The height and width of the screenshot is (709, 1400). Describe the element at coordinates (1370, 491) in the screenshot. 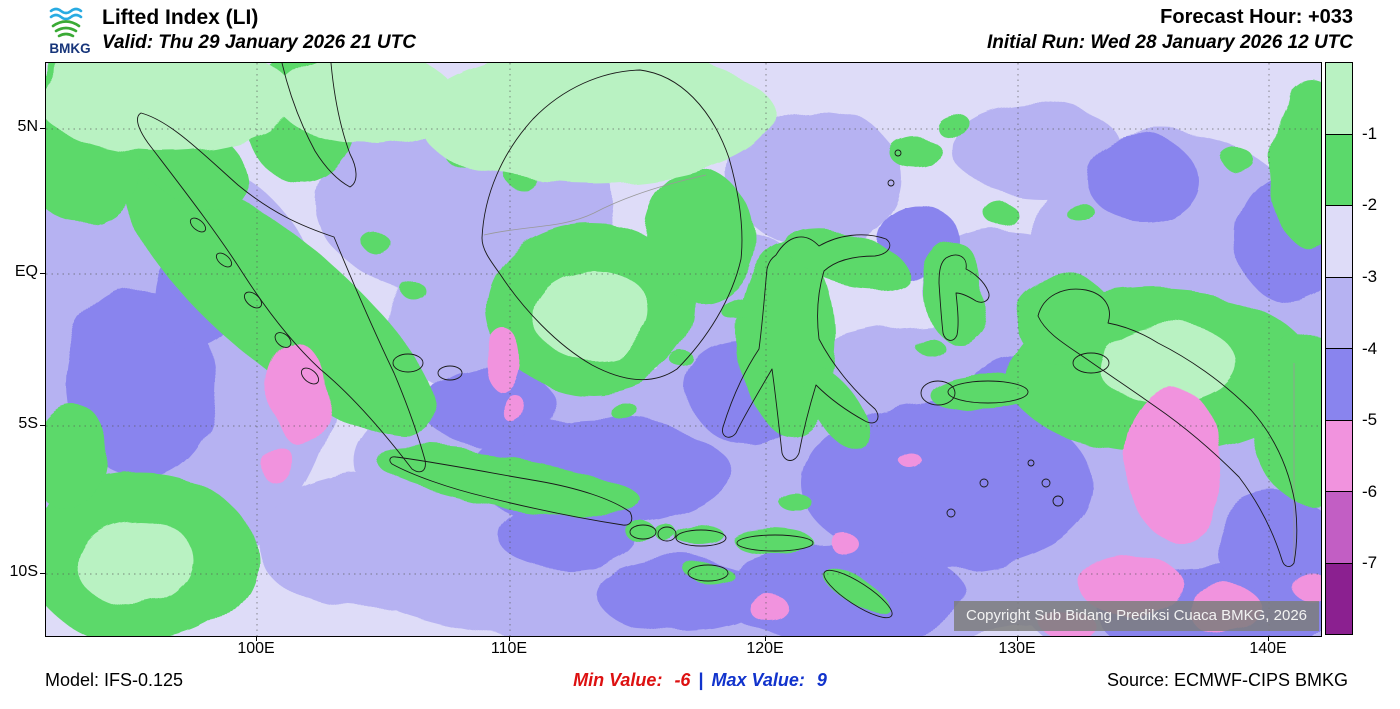

I see `colorbar-tick: -6` at that location.